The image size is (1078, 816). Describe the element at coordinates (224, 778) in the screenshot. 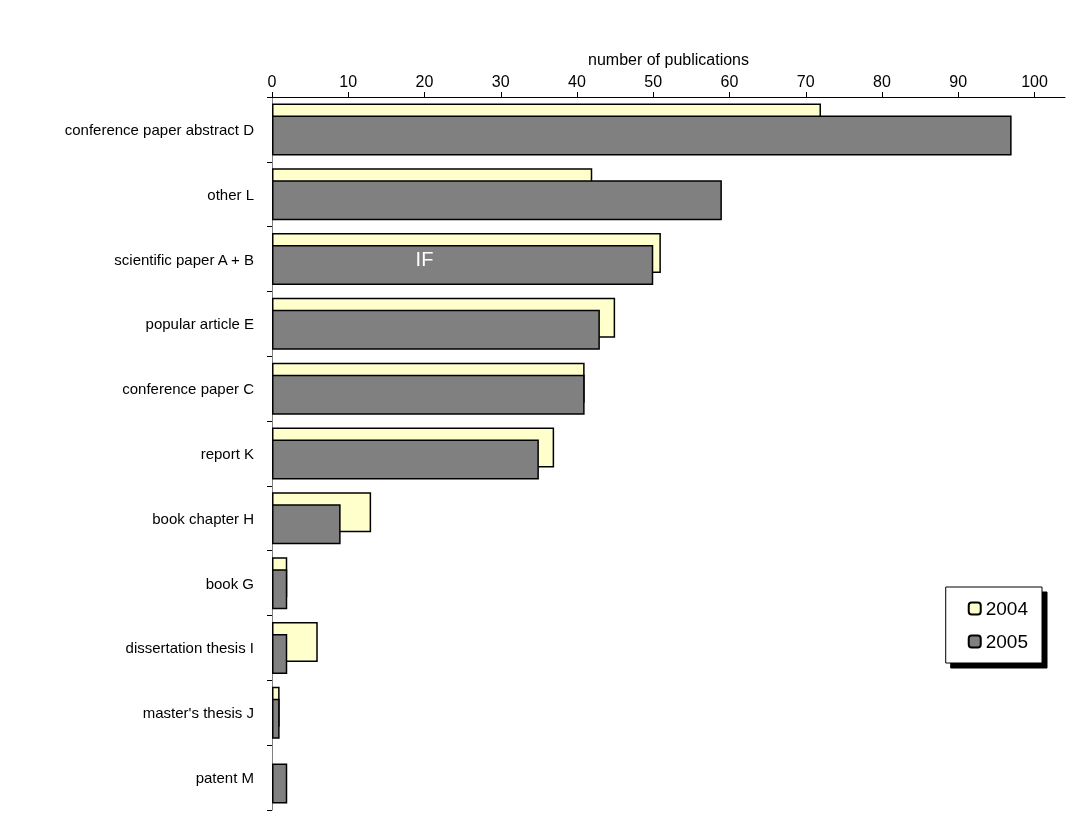

I see `y-tick-label: patent M` at that location.